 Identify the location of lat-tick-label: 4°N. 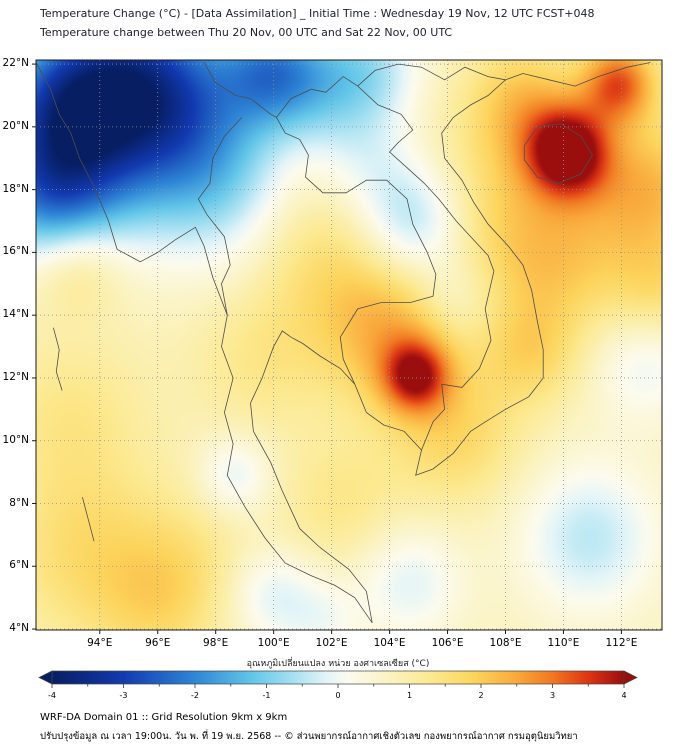
(19, 628).